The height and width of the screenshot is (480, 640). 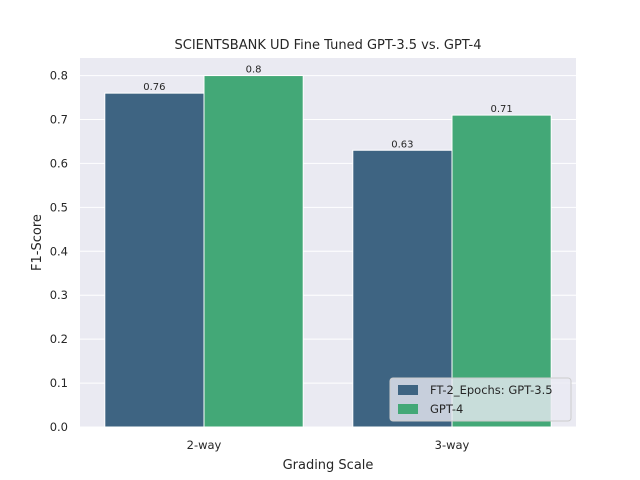 What do you see at coordinates (204, 445) in the screenshot?
I see `x-tick-label: 2-way` at bounding box center [204, 445].